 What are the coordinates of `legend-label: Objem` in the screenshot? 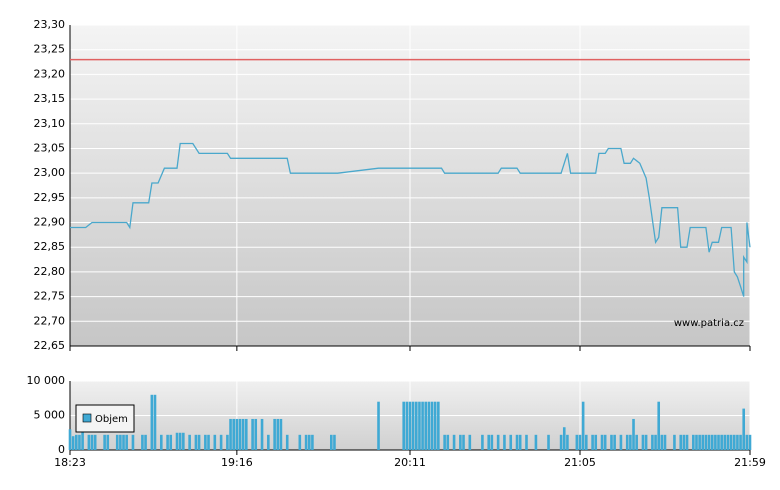 It's located at (111, 419).